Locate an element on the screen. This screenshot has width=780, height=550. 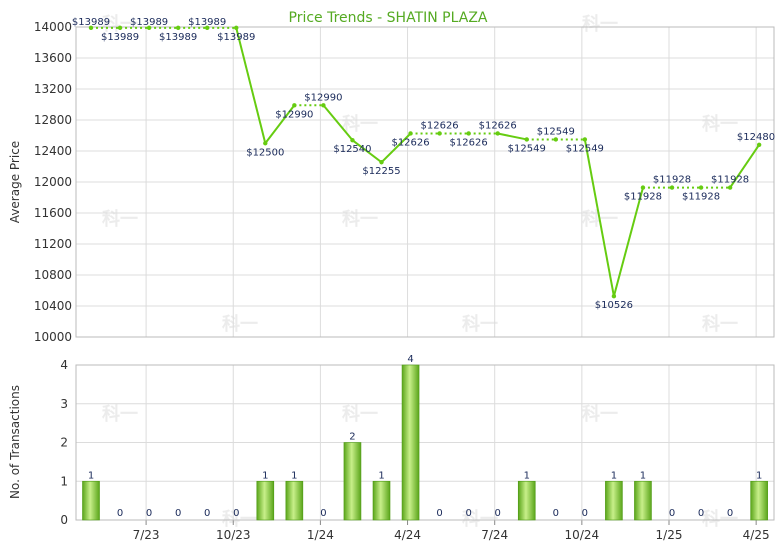
bar-value-label: 2 is located at coordinates (352, 437).